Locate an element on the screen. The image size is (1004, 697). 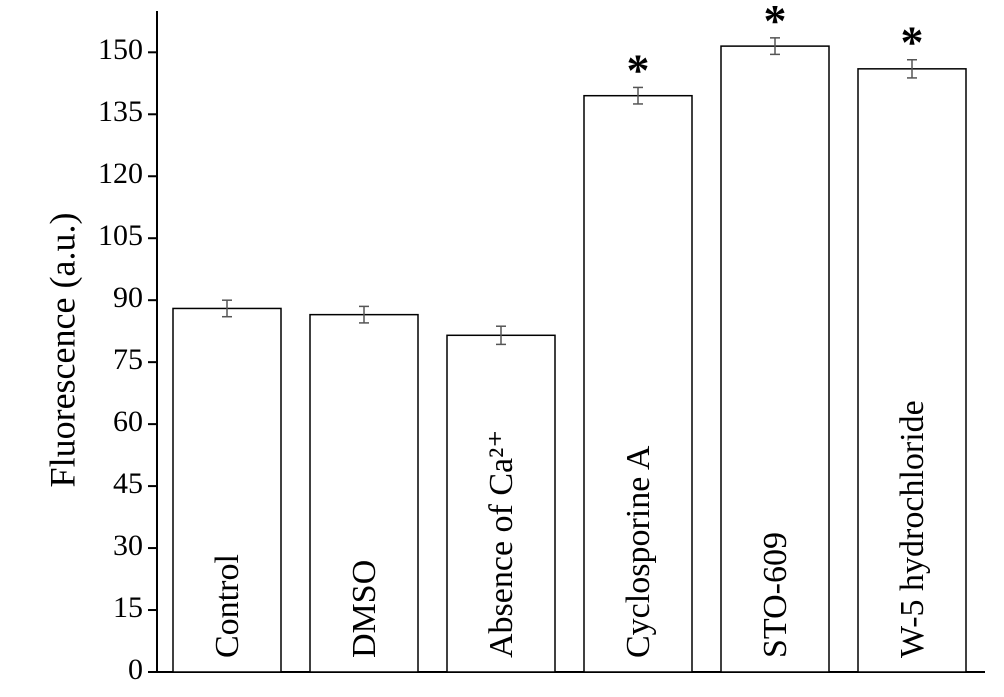
y-tick-label: 15 is located at coordinates (128, 607).